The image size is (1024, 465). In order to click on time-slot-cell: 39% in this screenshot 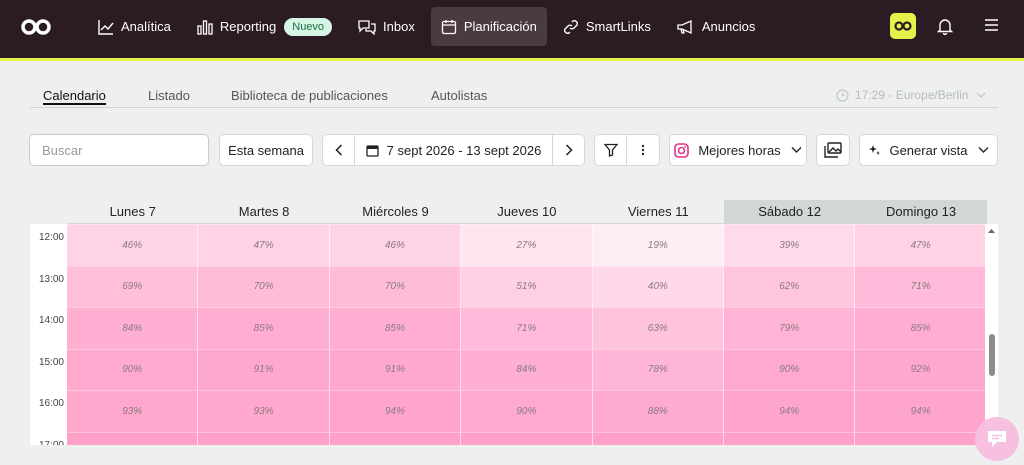, I will do `click(790, 245)`.